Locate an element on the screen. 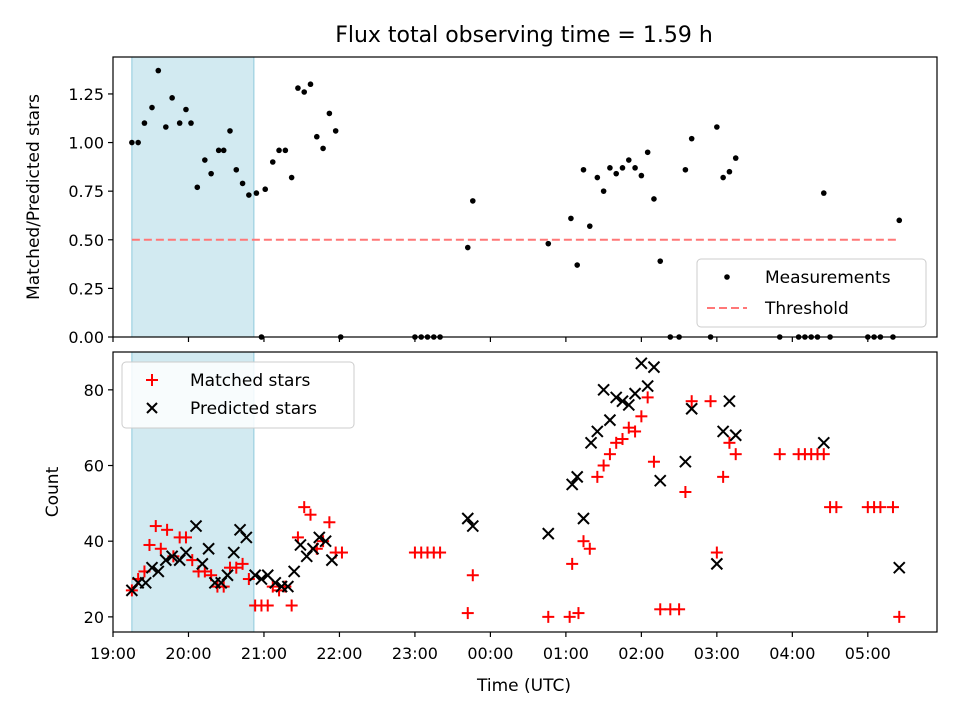  legend-matched-label: Matched stars is located at coordinates (250, 381).